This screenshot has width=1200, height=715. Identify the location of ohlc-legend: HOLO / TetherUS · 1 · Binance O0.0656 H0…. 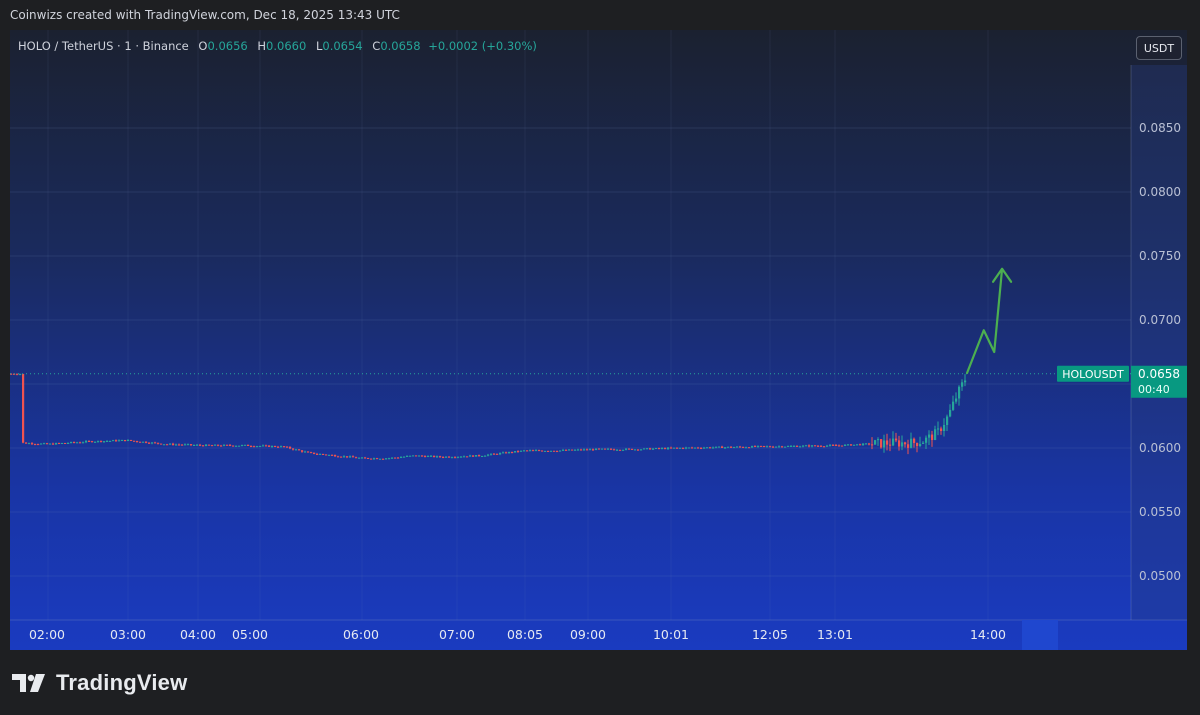
(277, 46).